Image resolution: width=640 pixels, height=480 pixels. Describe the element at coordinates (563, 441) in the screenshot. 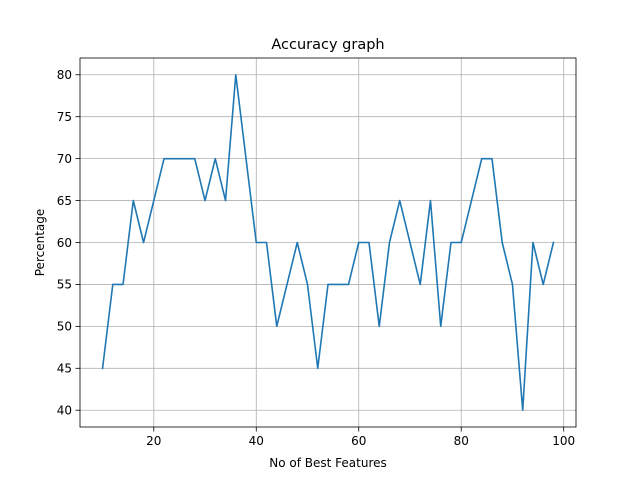

I see `x-tick-label: 100` at that location.